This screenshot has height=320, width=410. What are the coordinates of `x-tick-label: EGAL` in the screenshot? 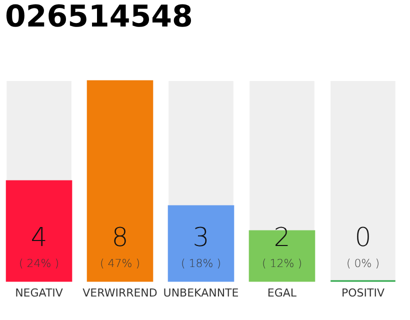 It's located at (282, 293).